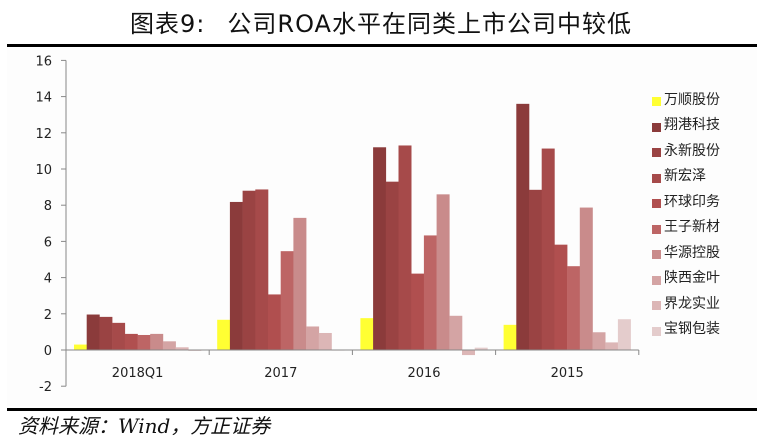  What do you see at coordinates (93, 332) in the screenshot?
I see `bar-翔港科技-2018Q1` at bounding box center [93, 332].